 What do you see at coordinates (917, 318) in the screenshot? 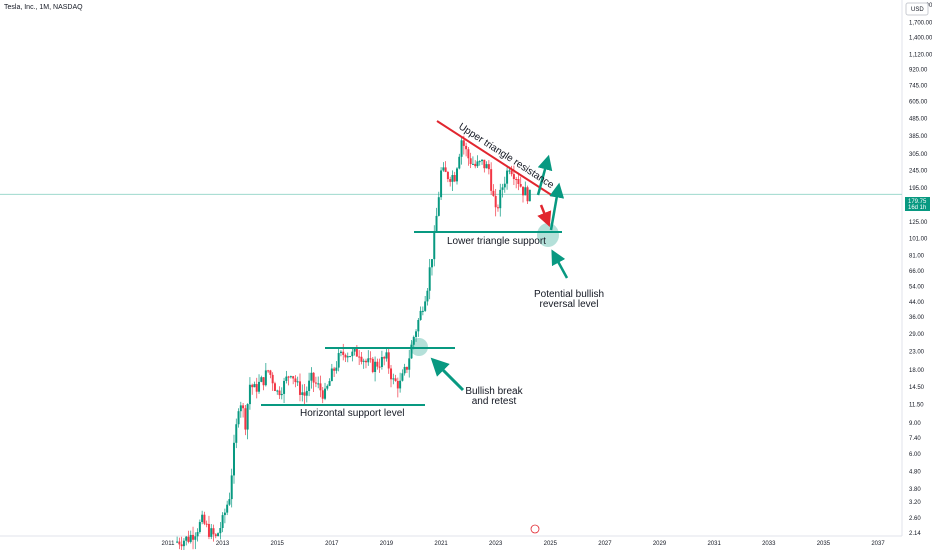
I see `y-tick-label: 36.00` at bounding box center [917, 318].